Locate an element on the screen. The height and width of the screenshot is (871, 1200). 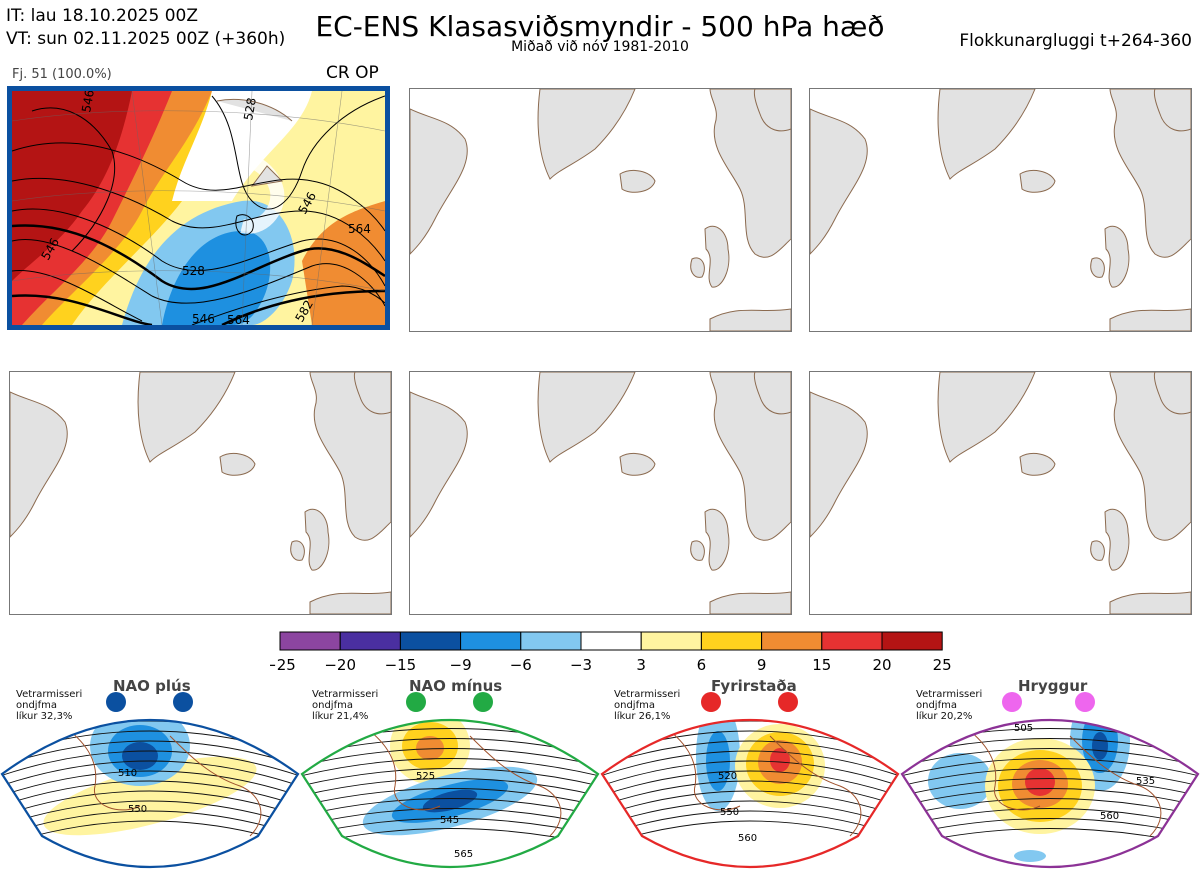
cluster-panel-1: 546 528 546 564 546 528 564 546 582 is located at coordinates (198, 208).